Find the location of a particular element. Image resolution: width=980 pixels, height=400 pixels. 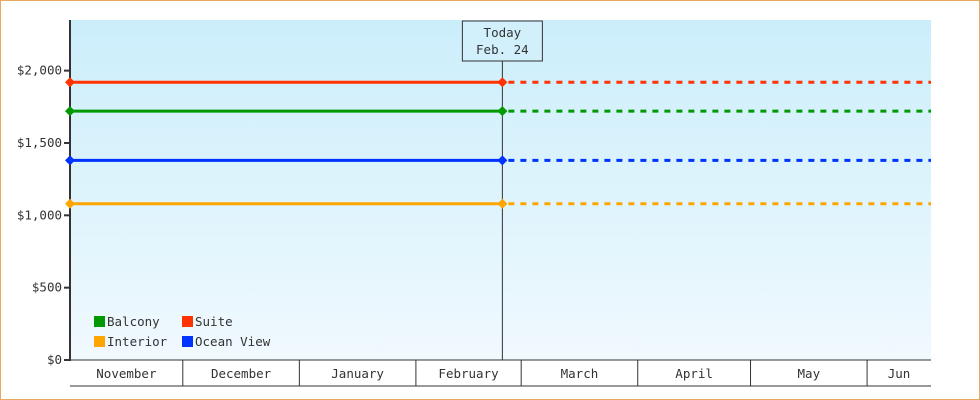

y-tick-label: $2,000 is located at coordinates (39, 70).